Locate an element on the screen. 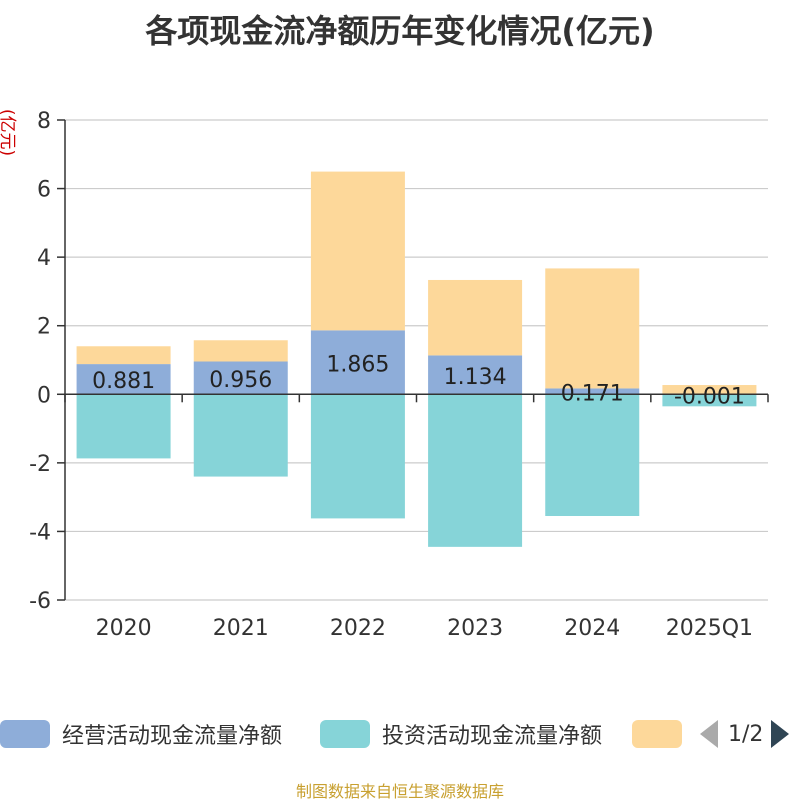 This screenshot has height=802, width=800. data-label-operating-2021: 0.956 is located at coordinates (240, 380).